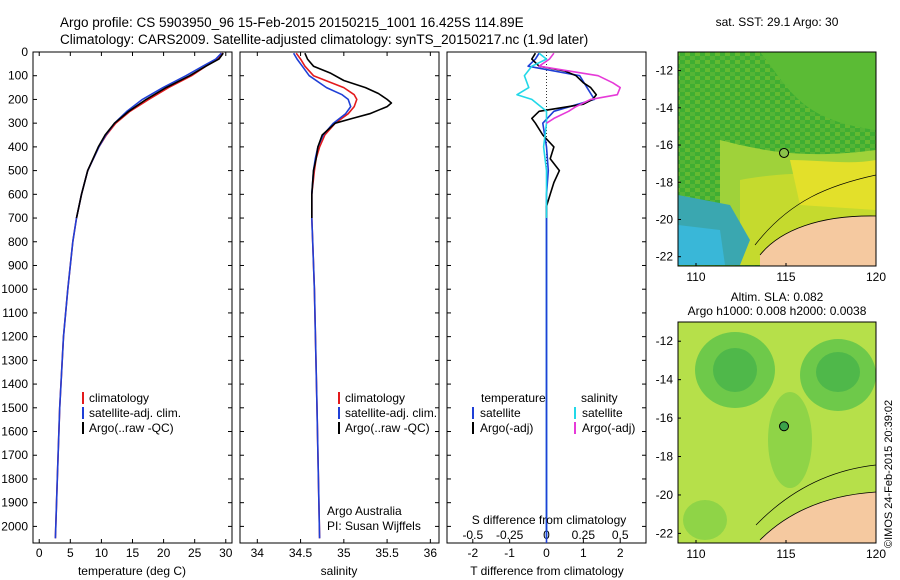  What do you see at coordinates (14, 503) in the screenshot?
I see `depth-tick-label: 1900` at bounding box center [14, 503].